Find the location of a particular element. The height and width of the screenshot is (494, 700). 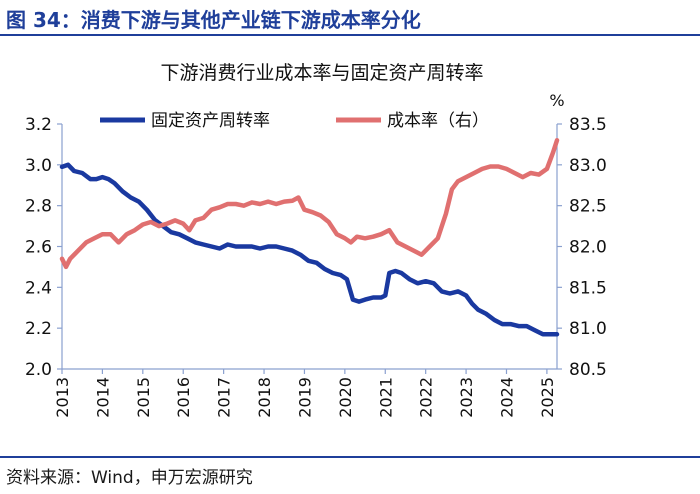

x-axis-tick-label: 2025 is located at coordinates (547, 397).